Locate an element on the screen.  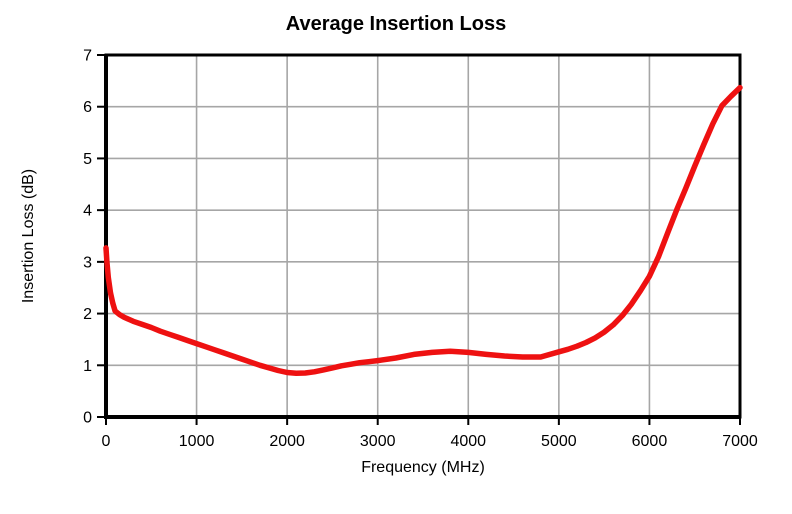
x-tick-label: 0 is located at coordinates (106, 441).